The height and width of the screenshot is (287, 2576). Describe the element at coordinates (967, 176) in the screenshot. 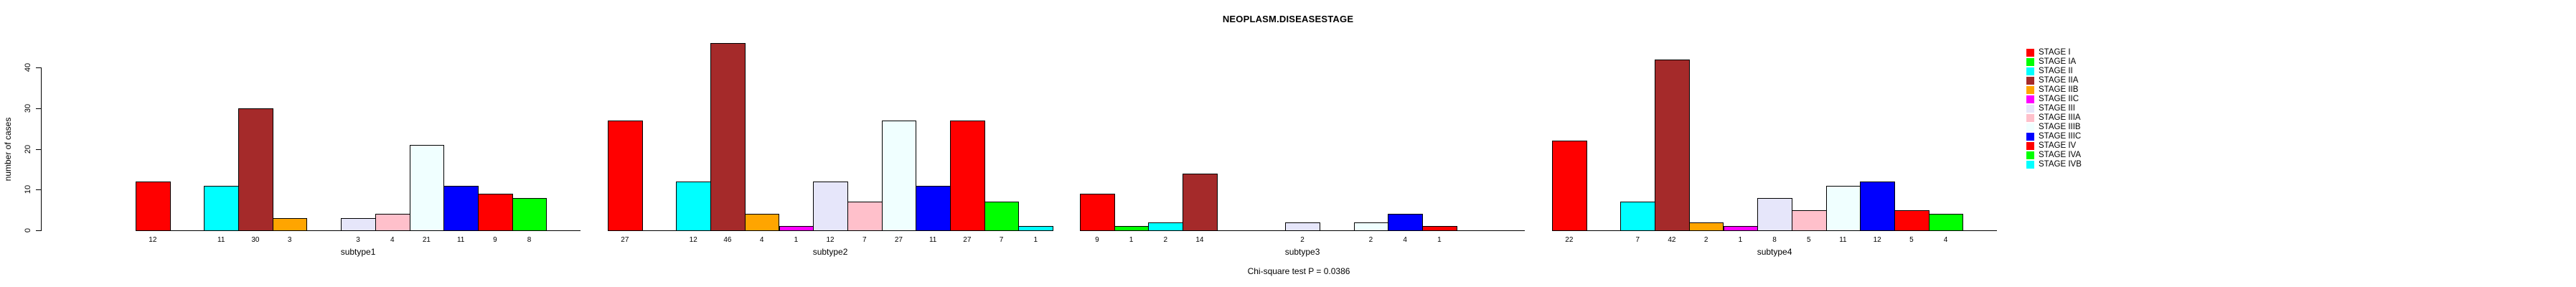

I see `bar-subtype2-stage-iv` at that location.